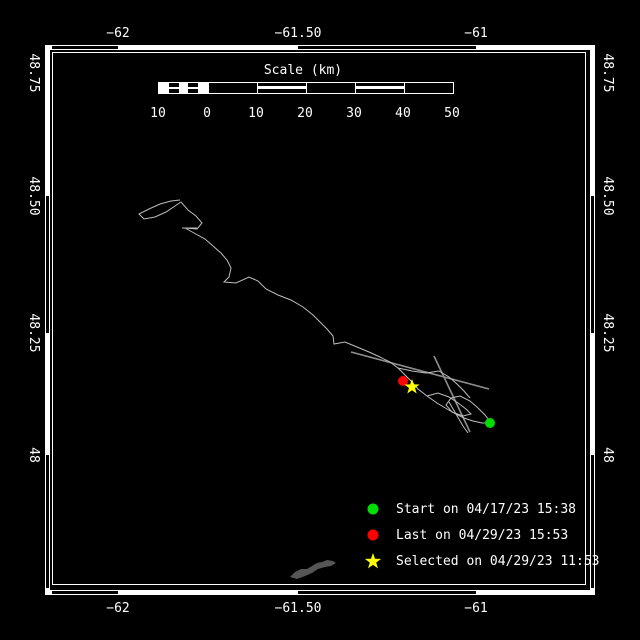 This screenshot has width=640, height=640. What do you see at coordinates (33, 73) in the screenshot?
I see `axis-label-left-0: 48.75` at bounding box center [33, 73].